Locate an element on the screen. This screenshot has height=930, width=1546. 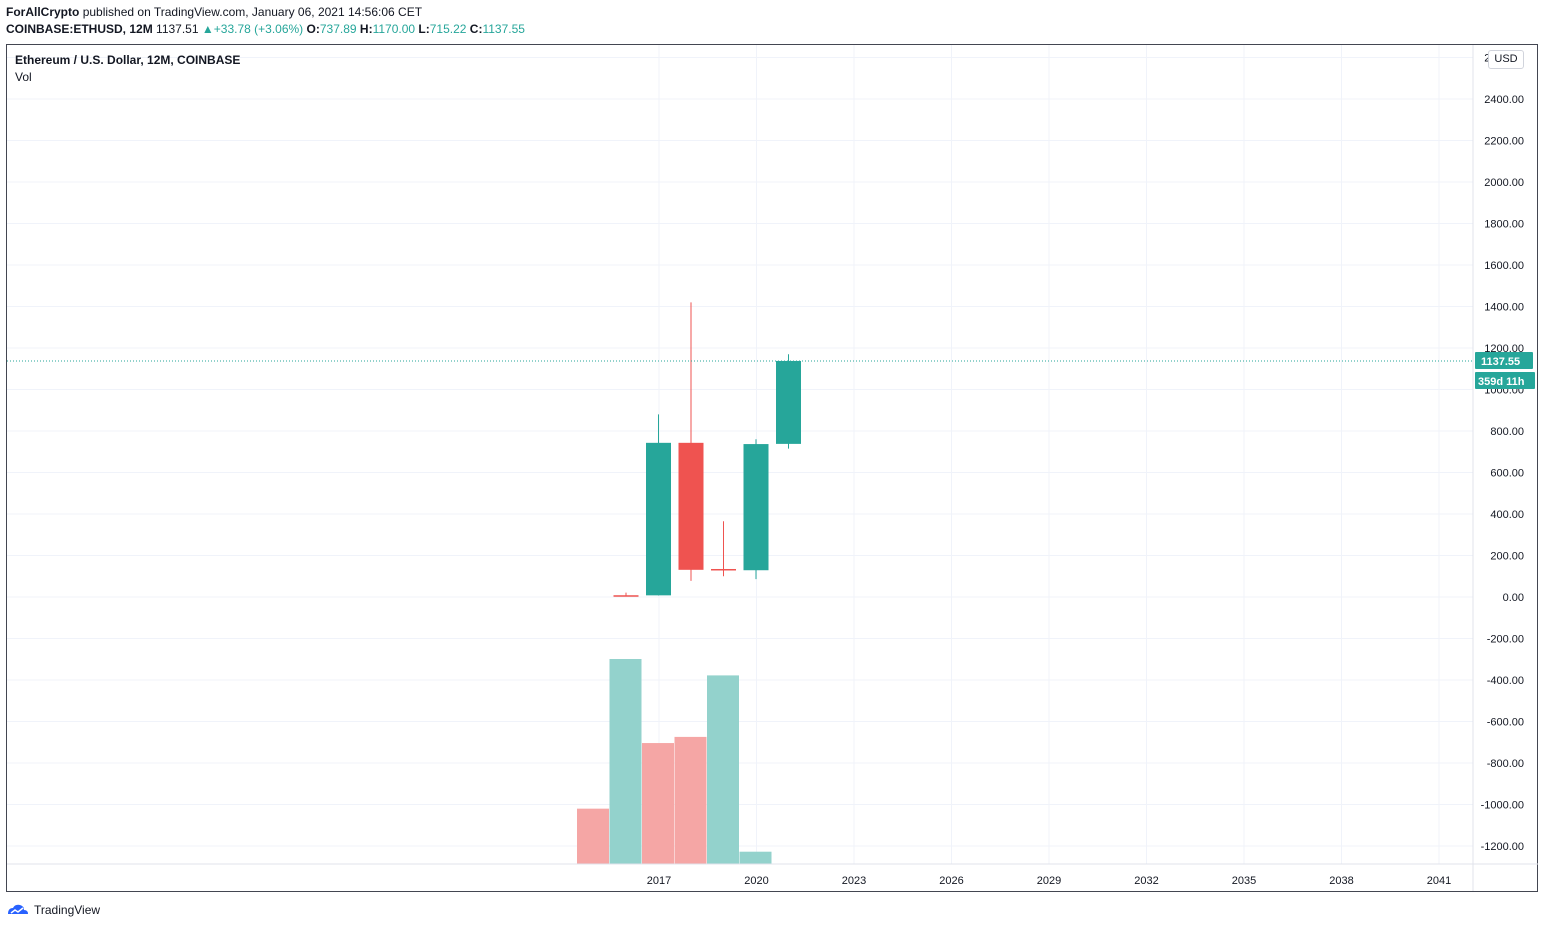
time-tick-label: 2026 is located at coordinates (951, 881).